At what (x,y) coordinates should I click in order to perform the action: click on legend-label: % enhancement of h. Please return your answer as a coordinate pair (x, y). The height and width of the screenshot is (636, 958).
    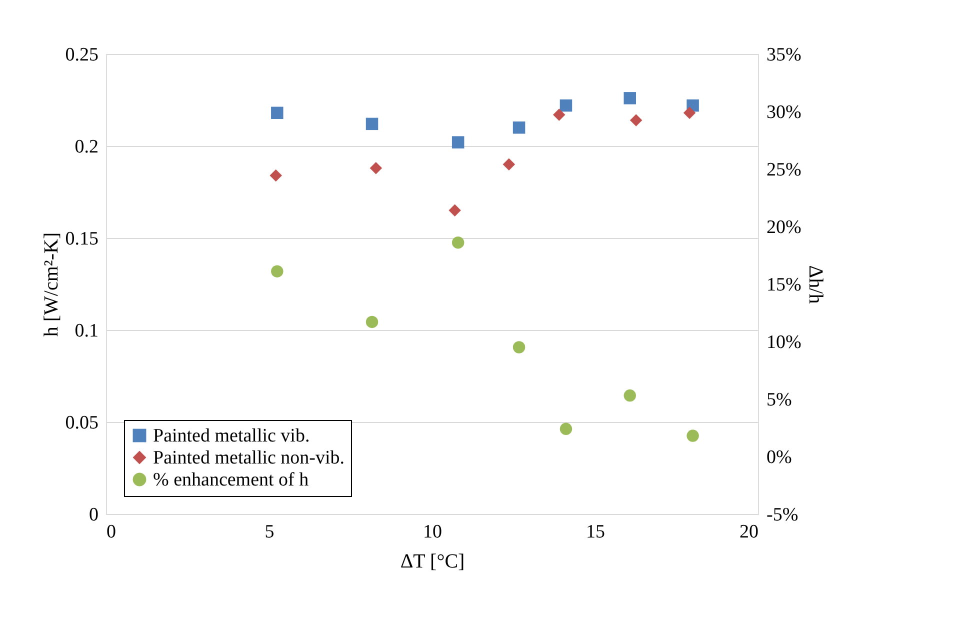
    Looking at the image, I should click on (231, 480).